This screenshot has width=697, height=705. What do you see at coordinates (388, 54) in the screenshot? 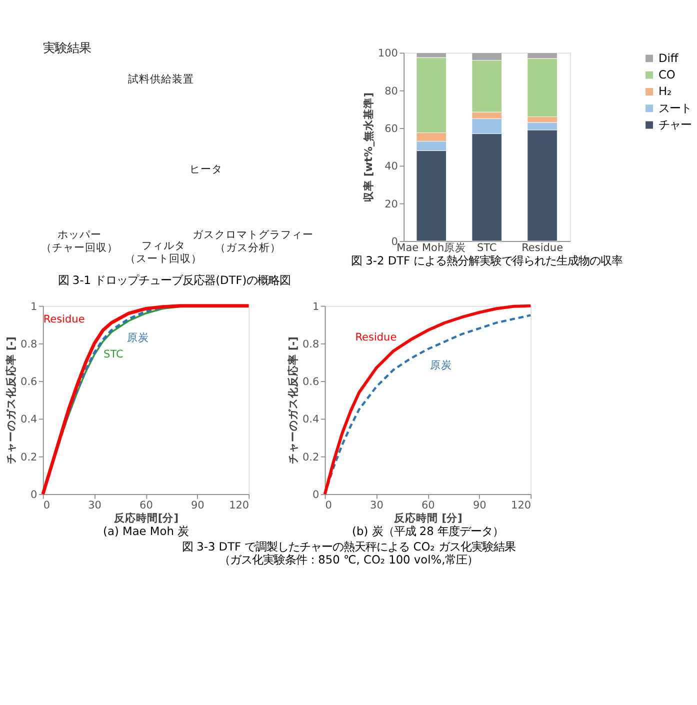
I see `y-tick-label: 100` at bounding box center [388, 54].